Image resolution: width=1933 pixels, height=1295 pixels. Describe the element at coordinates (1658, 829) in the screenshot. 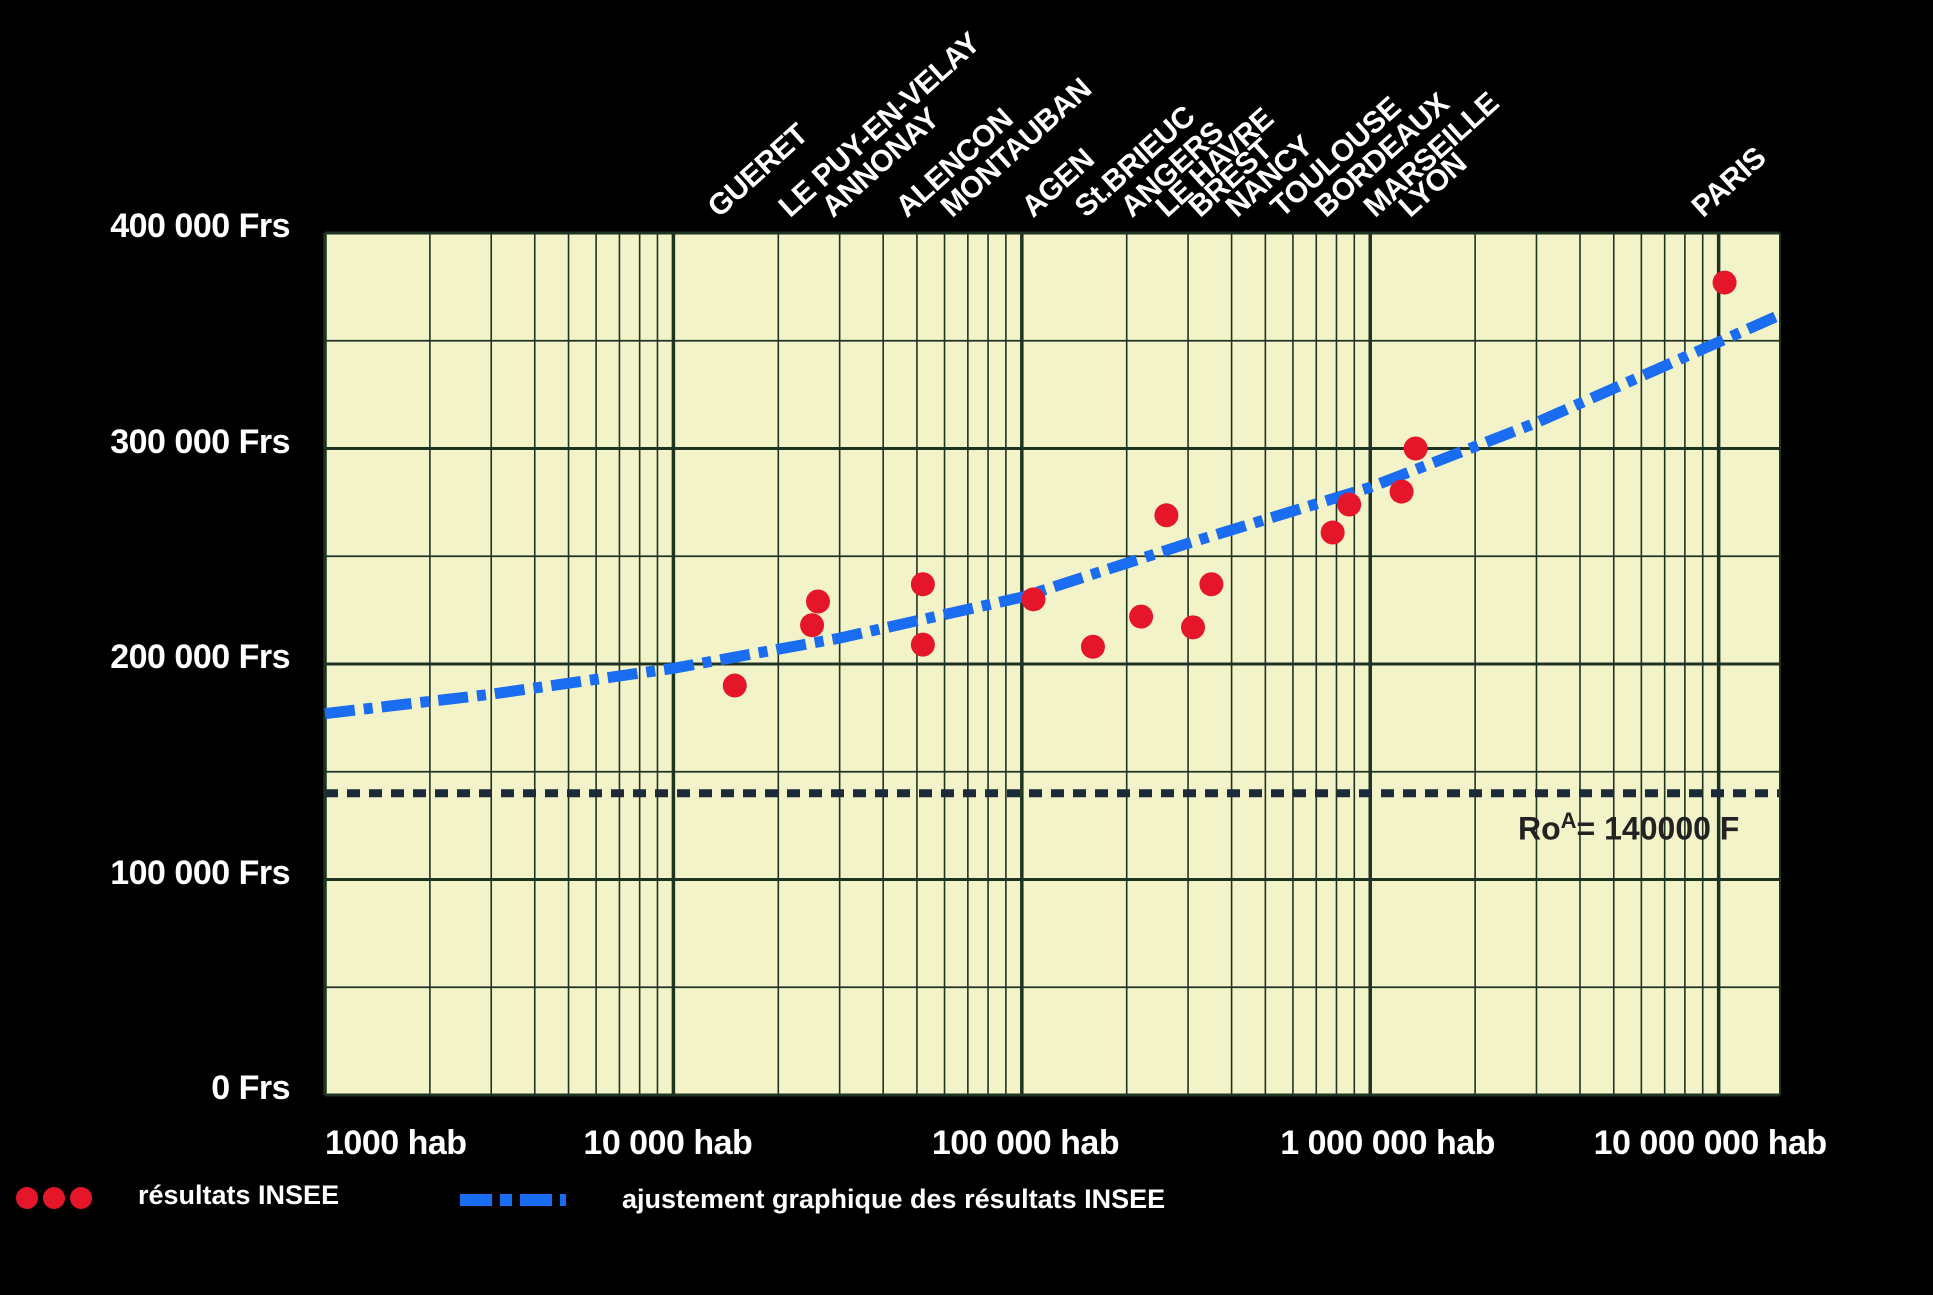

I see `reference-label-tail: = 140000 F` at that location.